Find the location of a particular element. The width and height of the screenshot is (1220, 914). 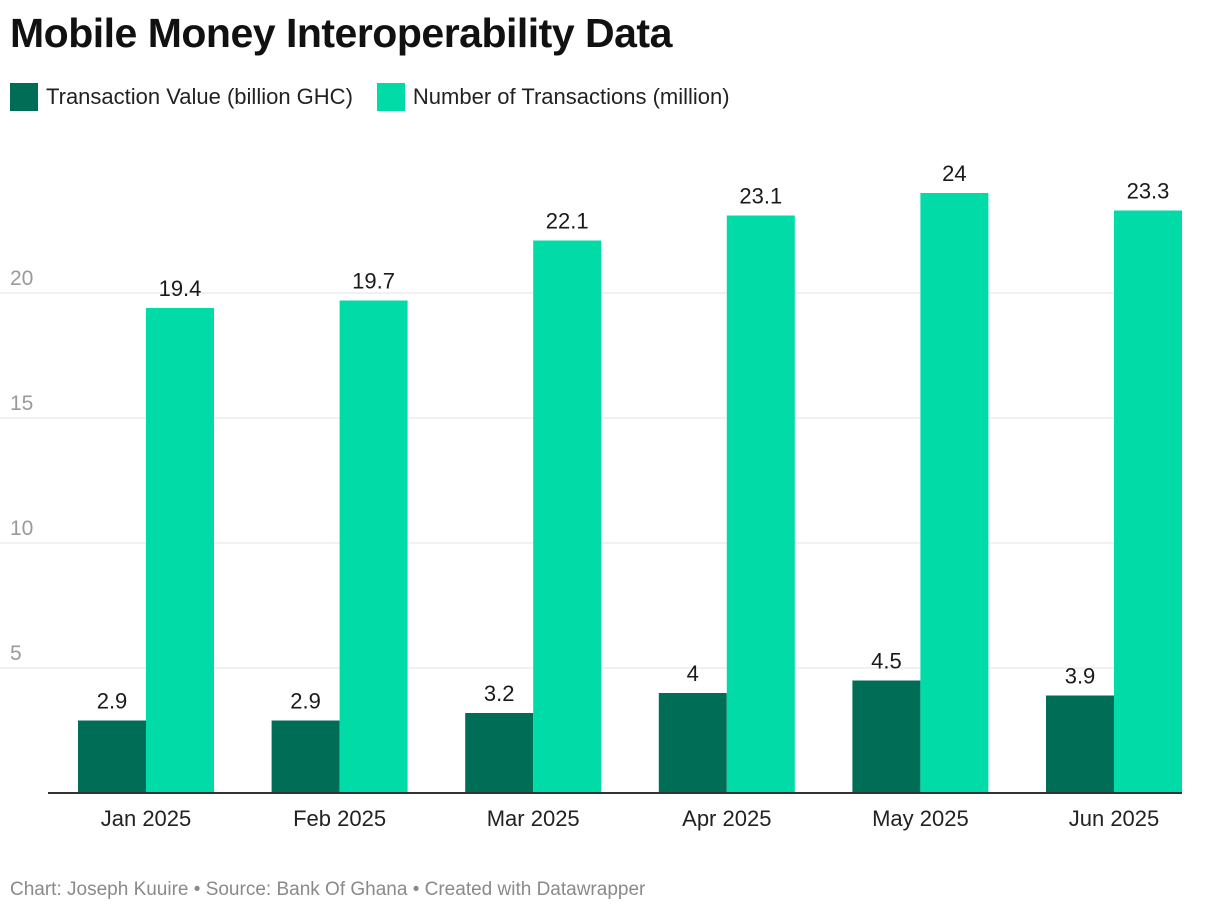

legend-swatch-number-of-transactions is located at coordinates (390, 97).